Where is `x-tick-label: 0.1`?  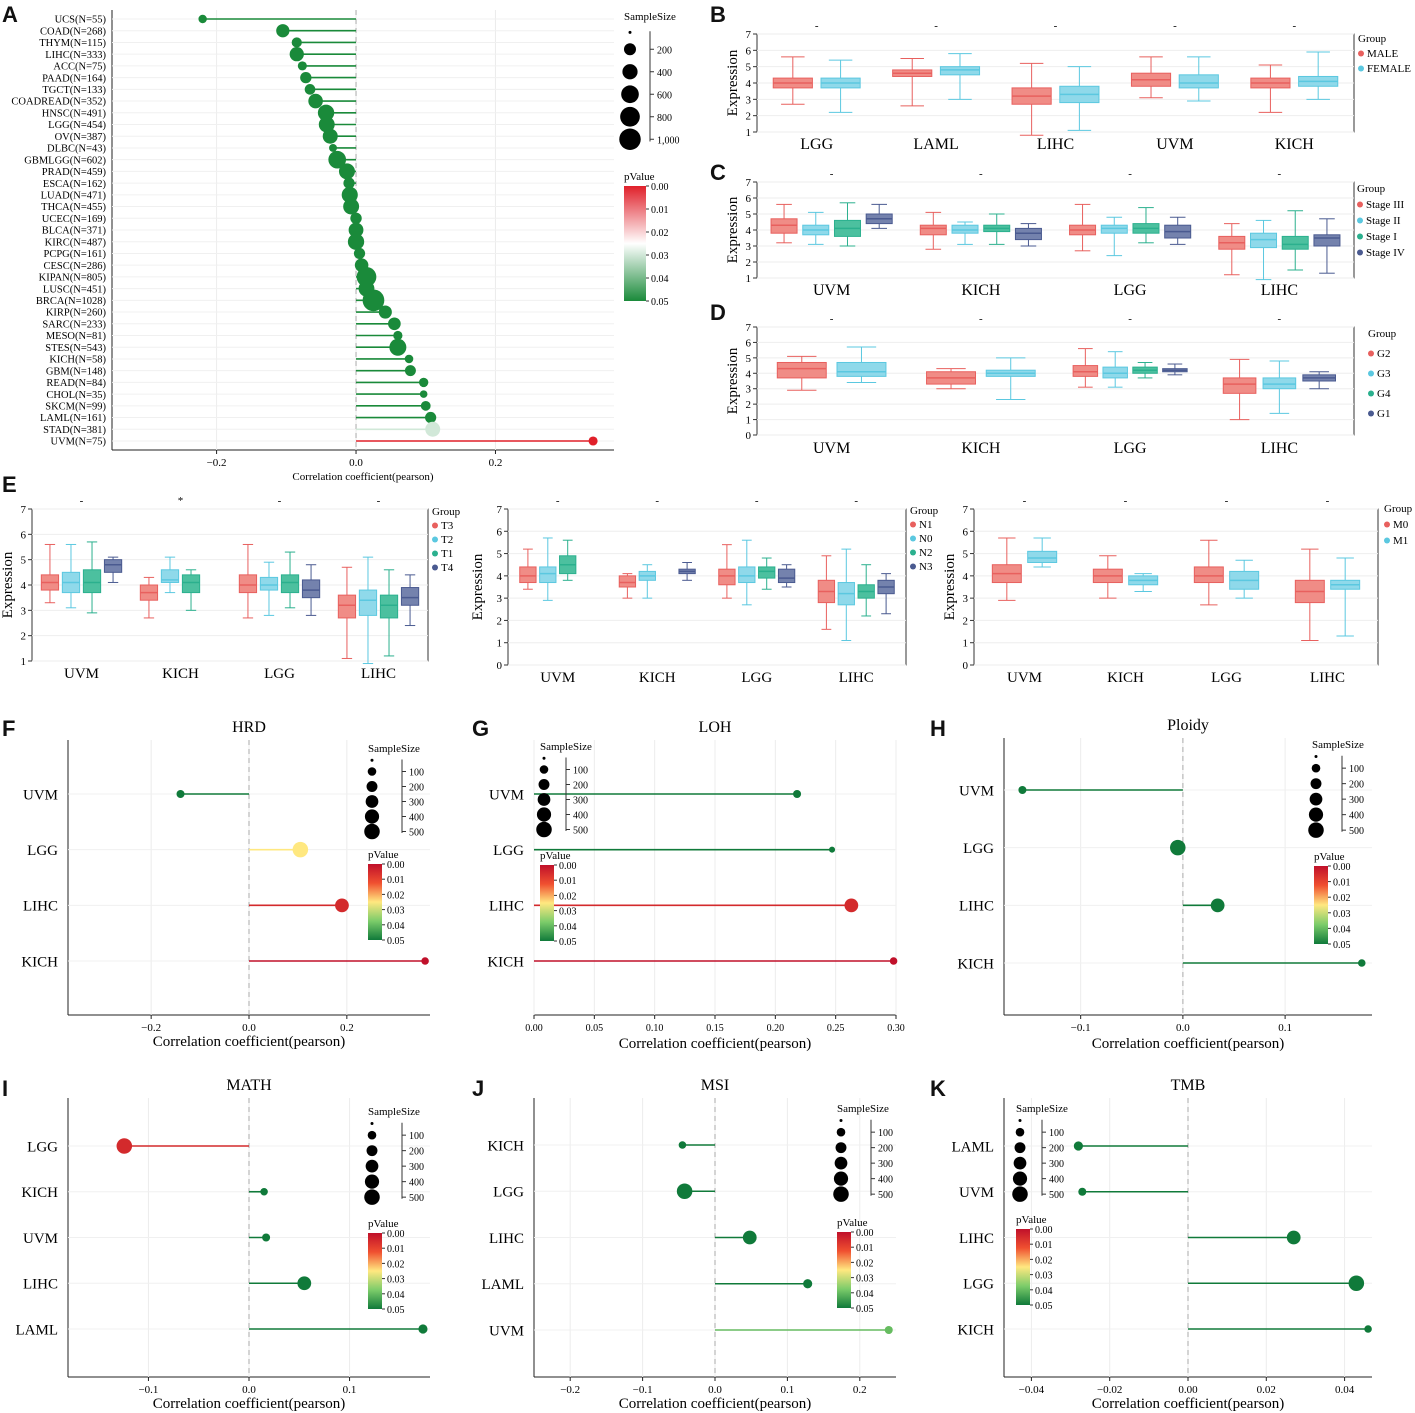 x-tick-label: 0.1 is located at coordinates (788, 1390).